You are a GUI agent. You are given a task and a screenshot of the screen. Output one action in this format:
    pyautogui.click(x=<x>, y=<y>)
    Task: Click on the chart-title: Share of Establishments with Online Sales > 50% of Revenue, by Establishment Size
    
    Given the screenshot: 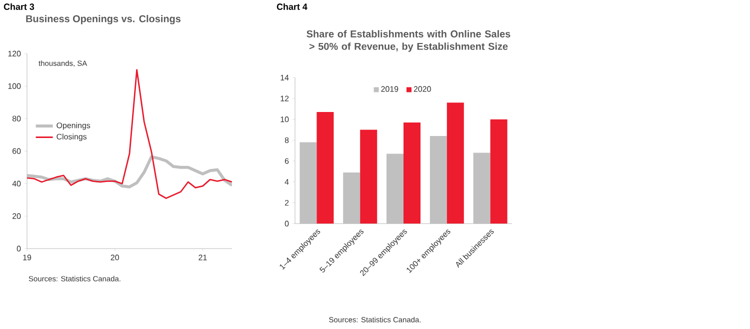 What is the action you would take?
    pyautogui.click(x=408, y=41)
    